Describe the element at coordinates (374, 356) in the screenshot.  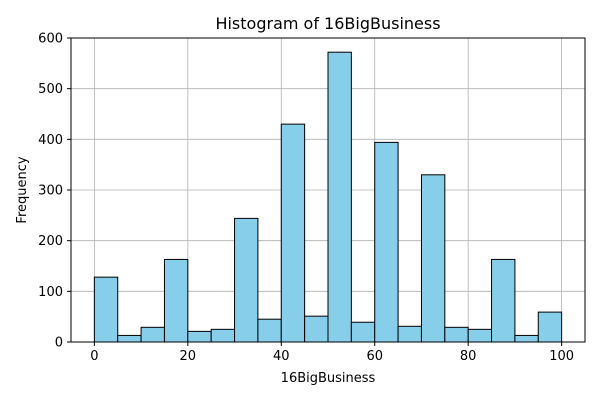
I see `x-tick-label: 60` at that location.